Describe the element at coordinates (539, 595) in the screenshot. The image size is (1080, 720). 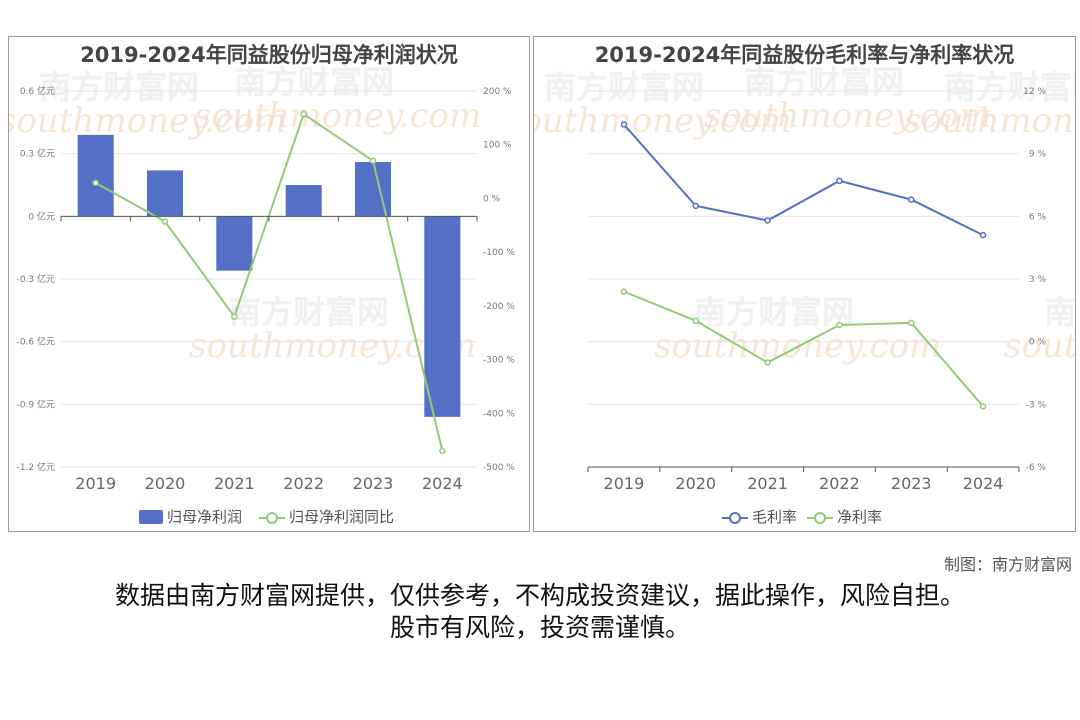
I see `disclaimer-line-1: 数据由南方财富网提供，仅供参考，不构成投资建议，据此操作，风险自担。` at that location.